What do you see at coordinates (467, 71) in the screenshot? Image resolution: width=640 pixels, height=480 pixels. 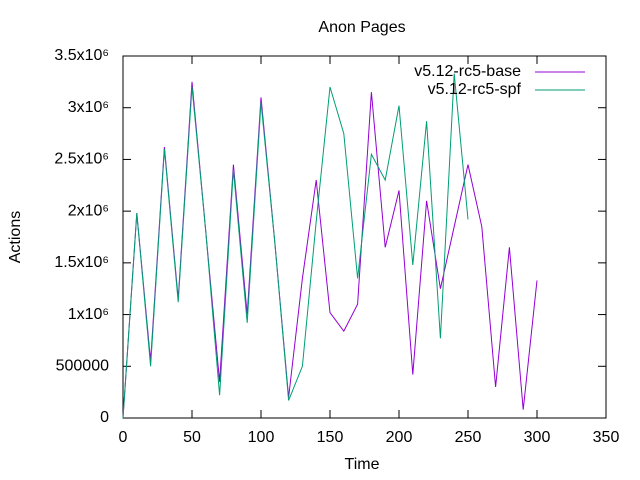 I see `legend-label: v5.12-rc5-base` at bounding box center [467, 71].